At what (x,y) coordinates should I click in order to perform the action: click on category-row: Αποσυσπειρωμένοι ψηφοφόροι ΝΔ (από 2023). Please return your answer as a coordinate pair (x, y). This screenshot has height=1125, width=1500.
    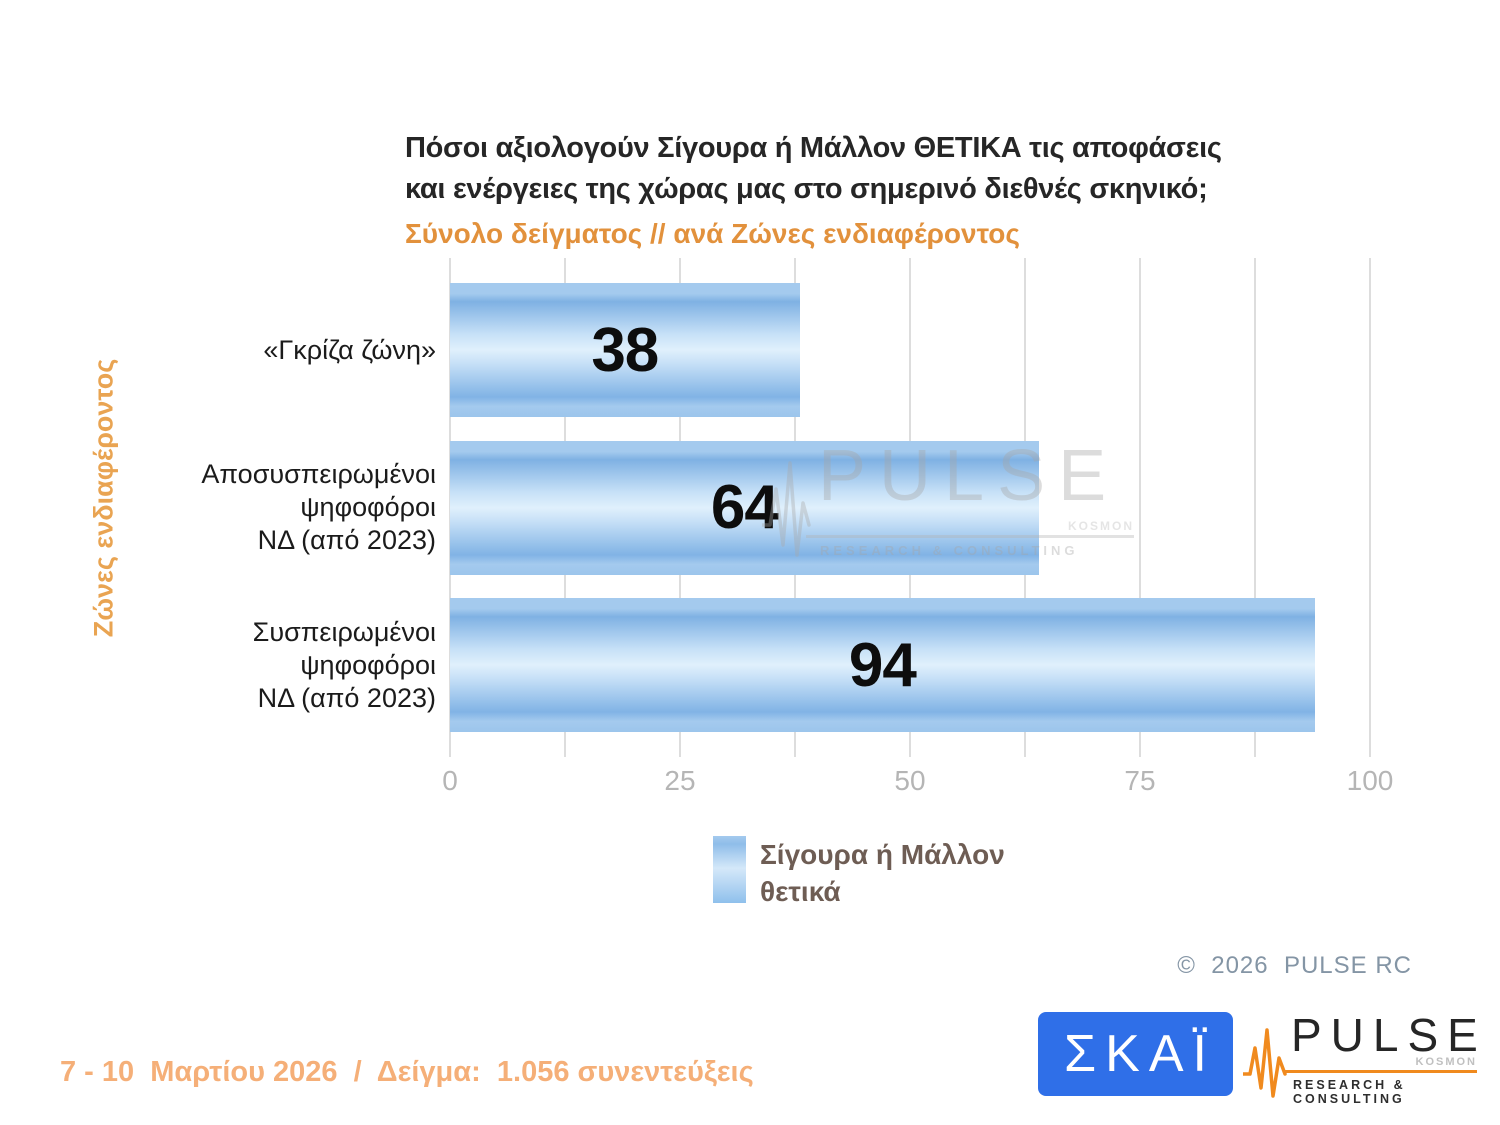
    Looking at the image, I should click on (288, 508).